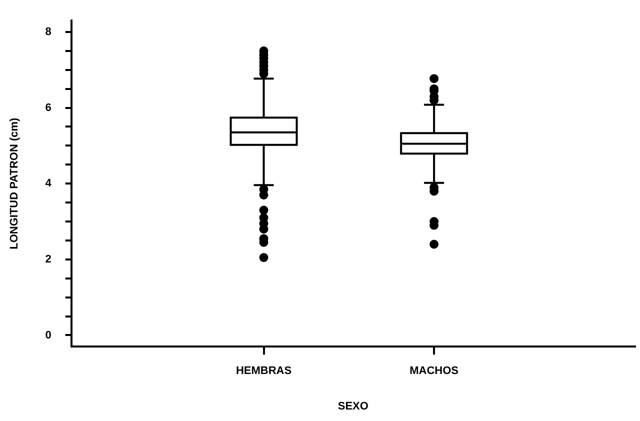 The height and width of the screenshot is (421, 640). I want to click on x-tick-label: HEMBRAS, so click(264, 371).